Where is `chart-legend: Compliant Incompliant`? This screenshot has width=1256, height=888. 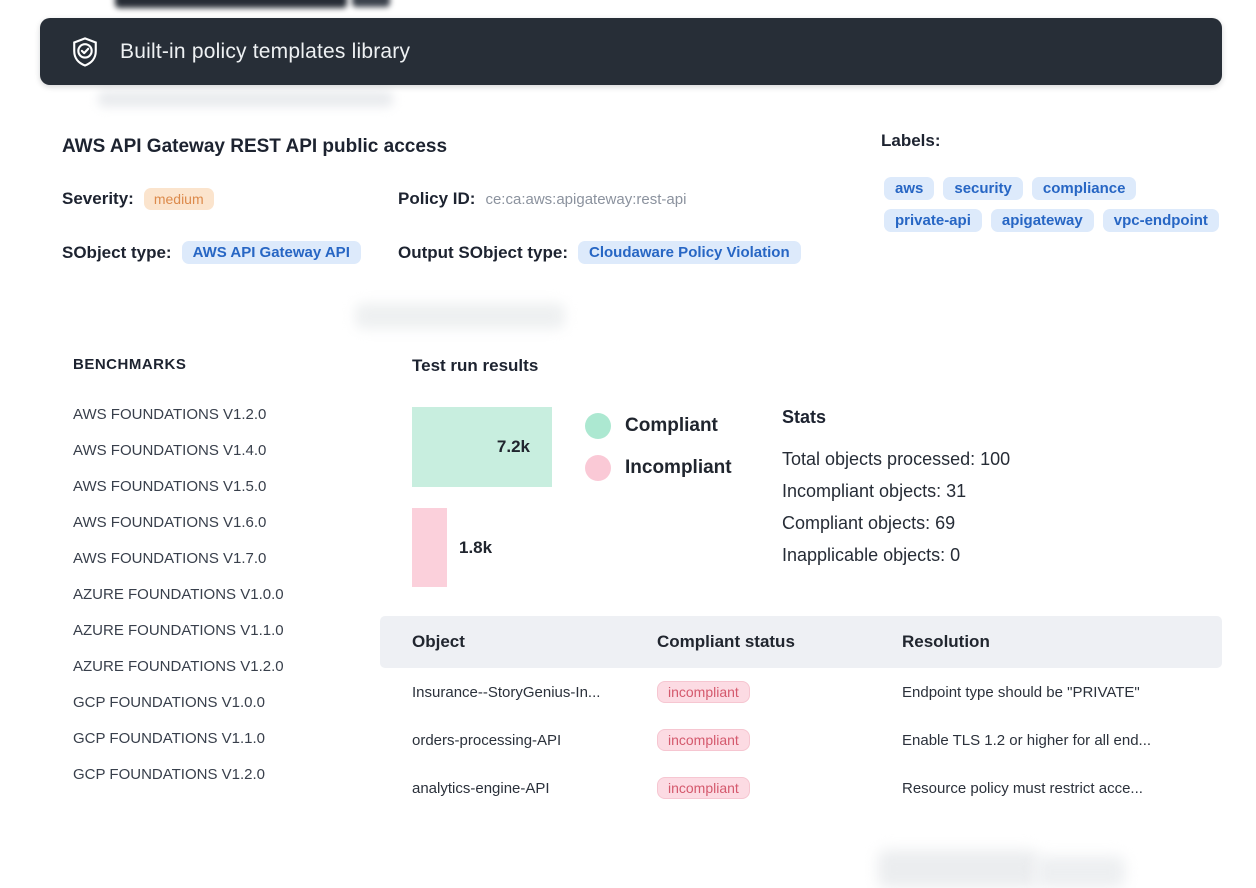
chart-legend: Compliant Incompliant is located at coordinates (658, 455).